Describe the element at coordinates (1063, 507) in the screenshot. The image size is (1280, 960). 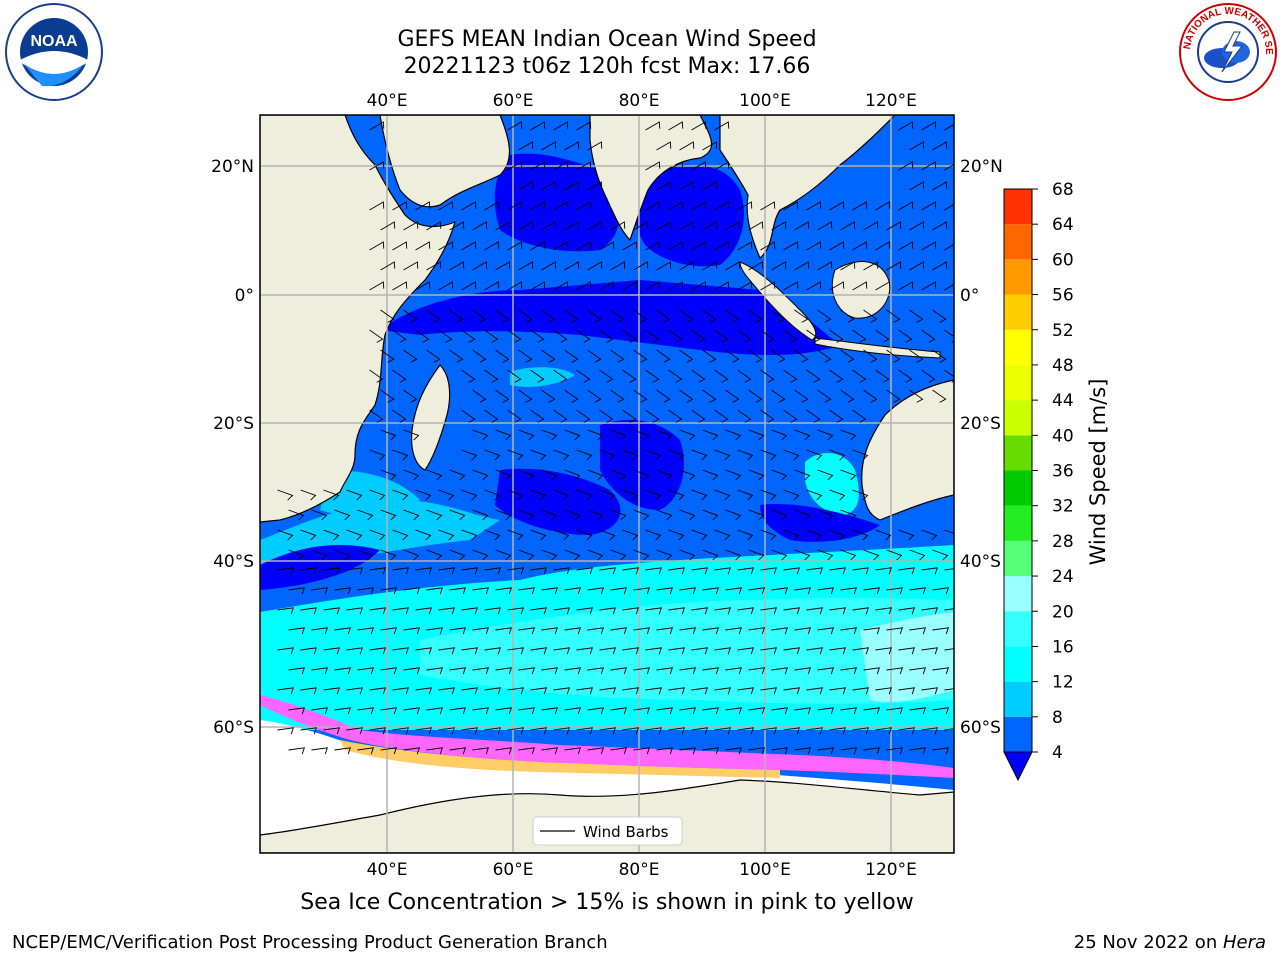
I see `colorbar-tick-label: 32` at that location.